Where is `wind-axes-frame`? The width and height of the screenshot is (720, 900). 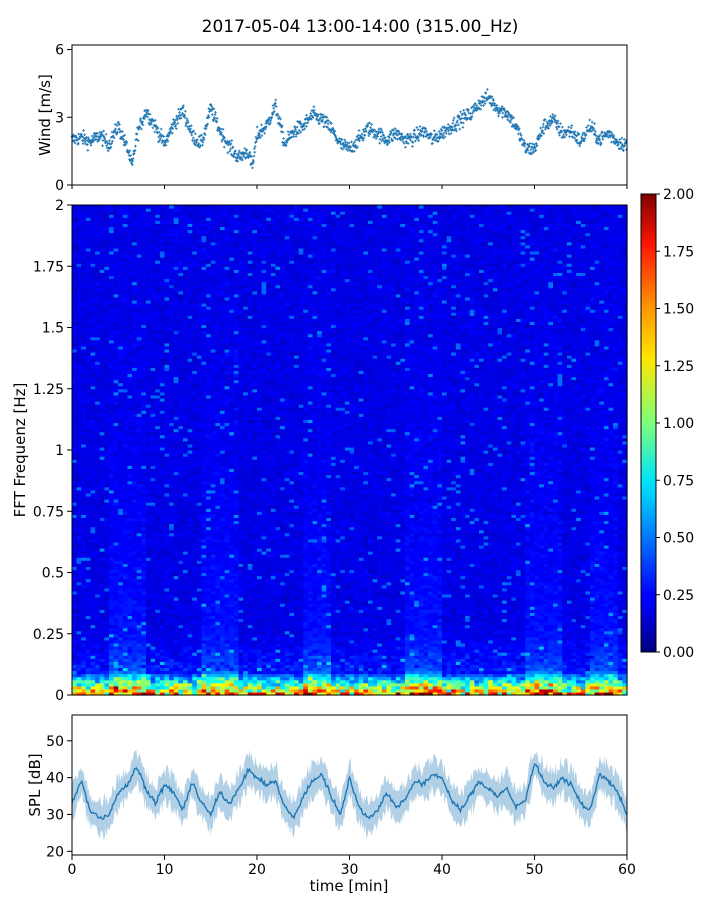
wind-axes-frame is located at coordinates (349, 115).